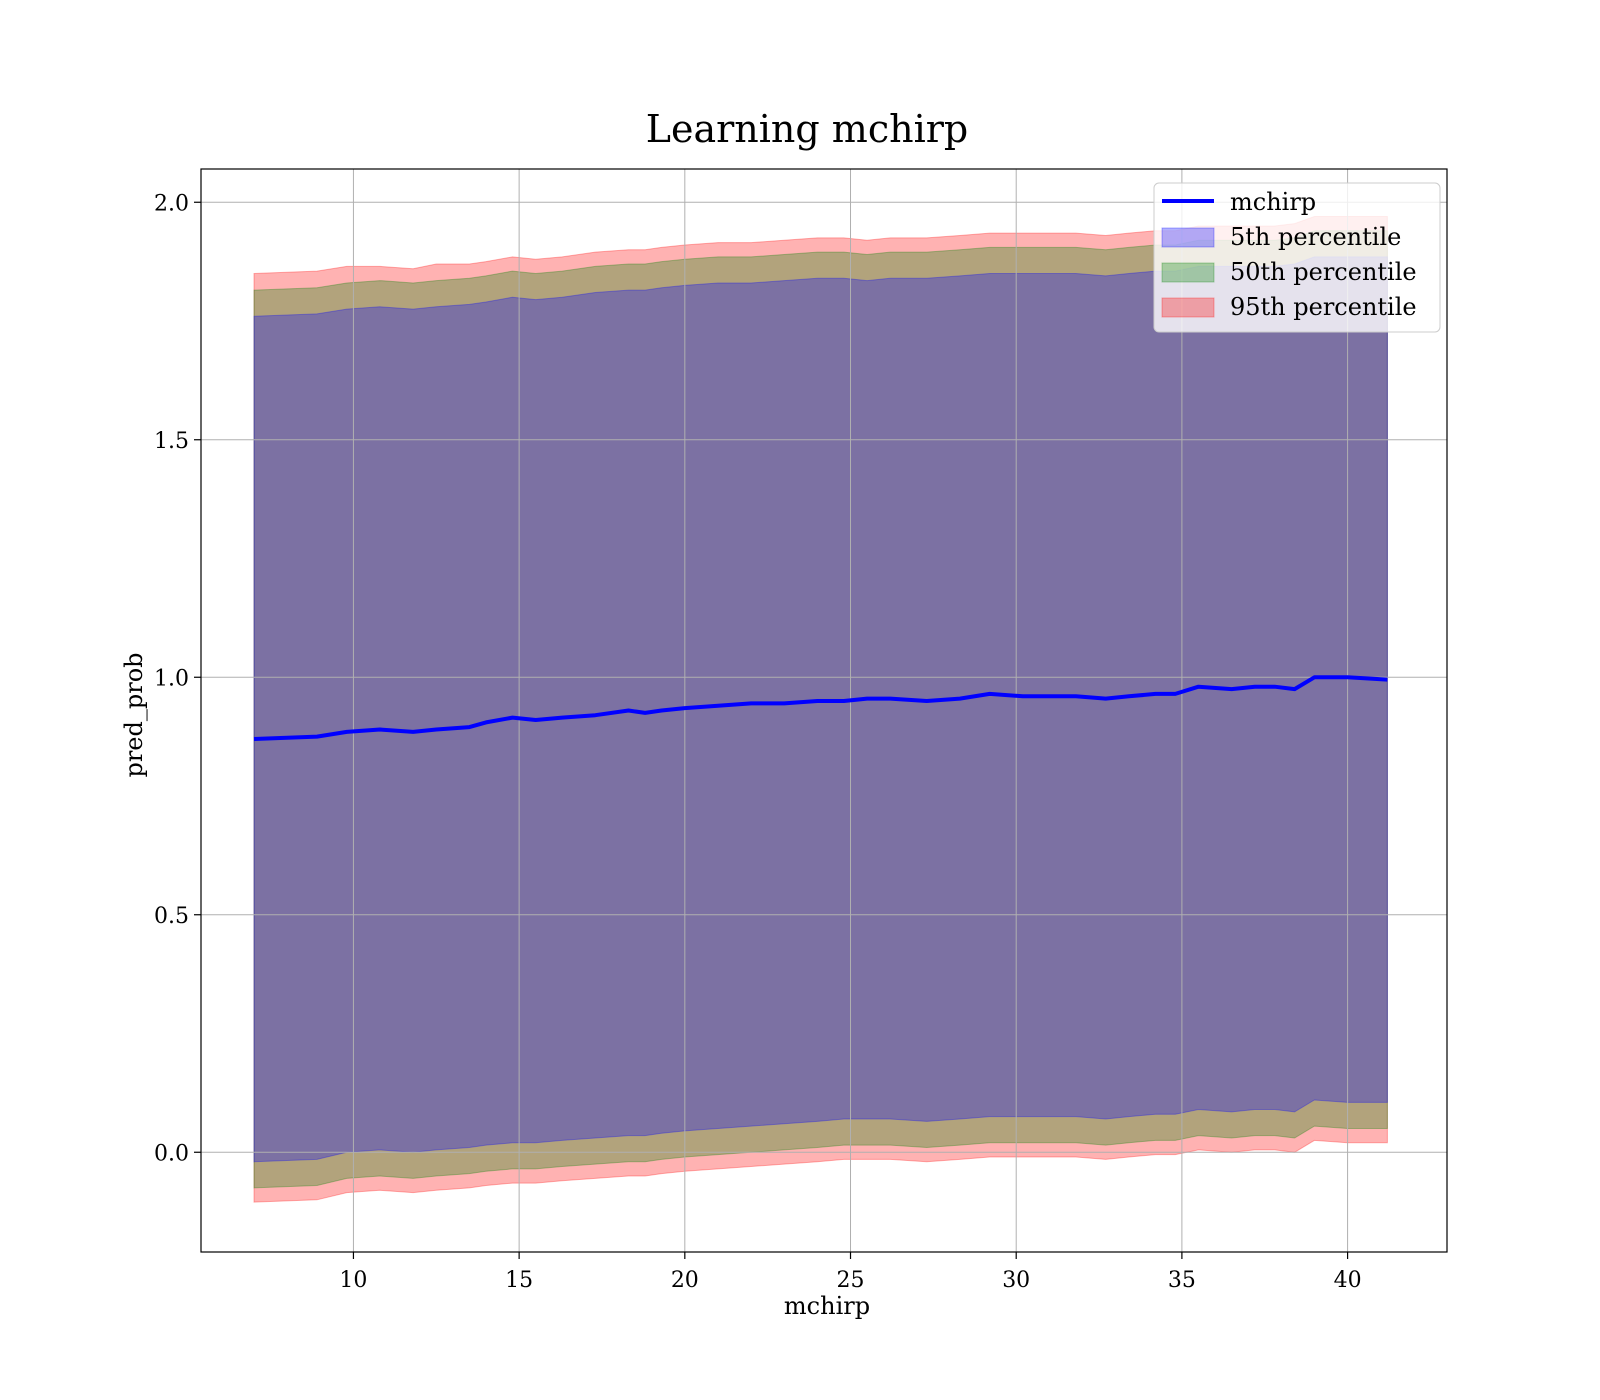 Image resolution: width=1600 pixels, height=1400 pixels. Describe the element at coordinates (519, 1280) in the screenshot. I see `x-tick-label: 15` at that location.